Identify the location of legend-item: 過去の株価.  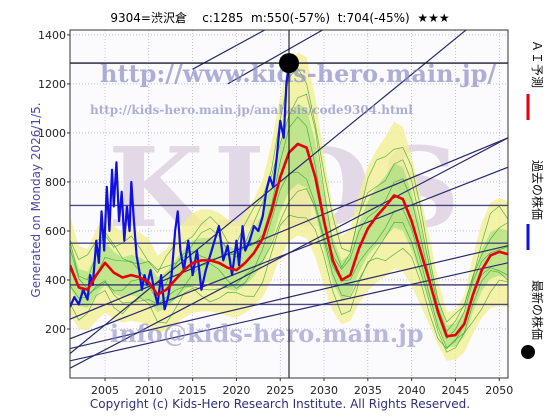
(535, 205).